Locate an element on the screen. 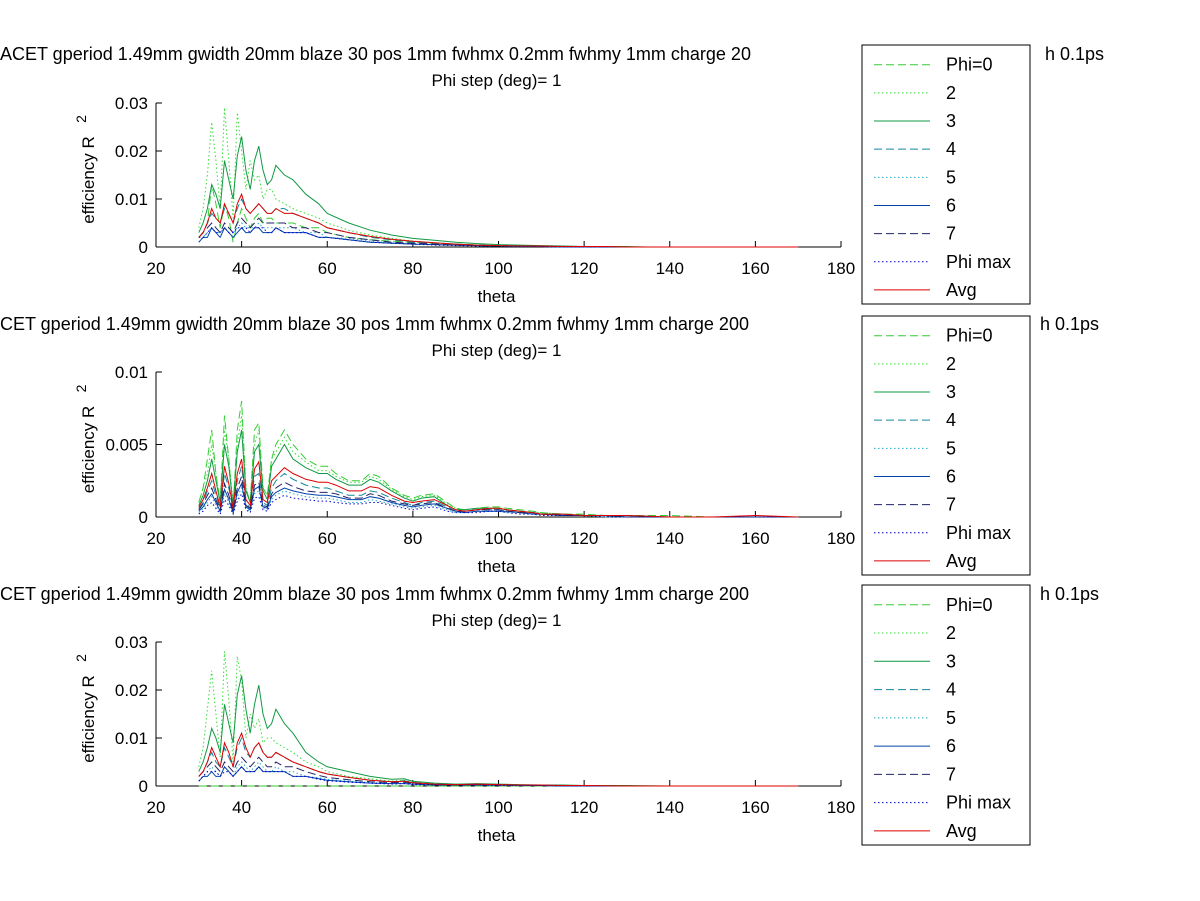 Image resolution: width=1200 pixels, height=901 pixels. y-tick-label: 0.005 is located at coordinates (126, 445).